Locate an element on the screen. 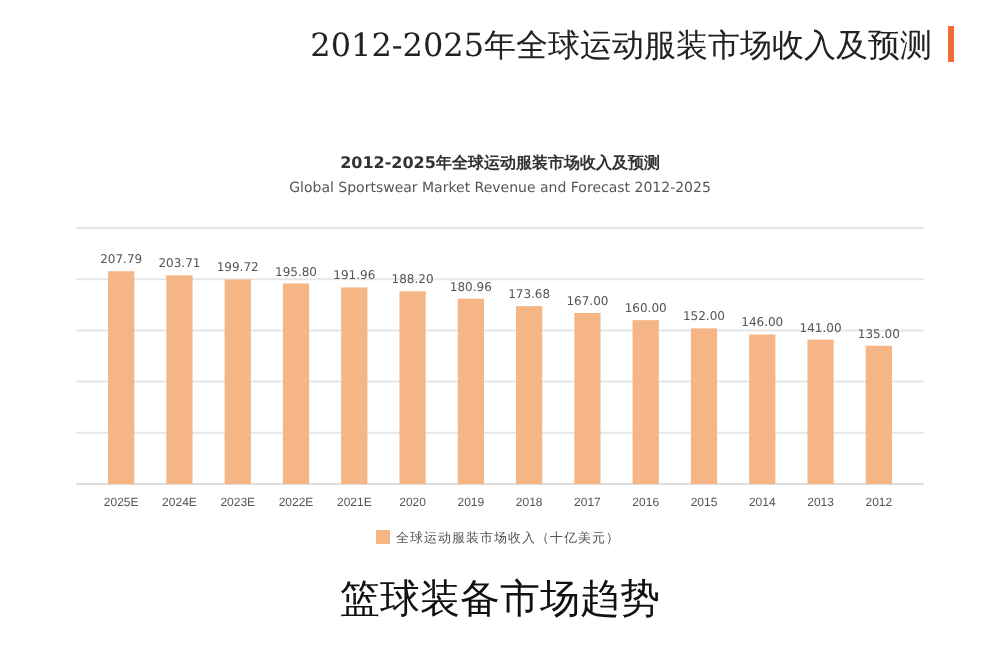  chart-title: 2012-2025年全球运动服装市场收入及预测 is located at coordinates (500, 162).